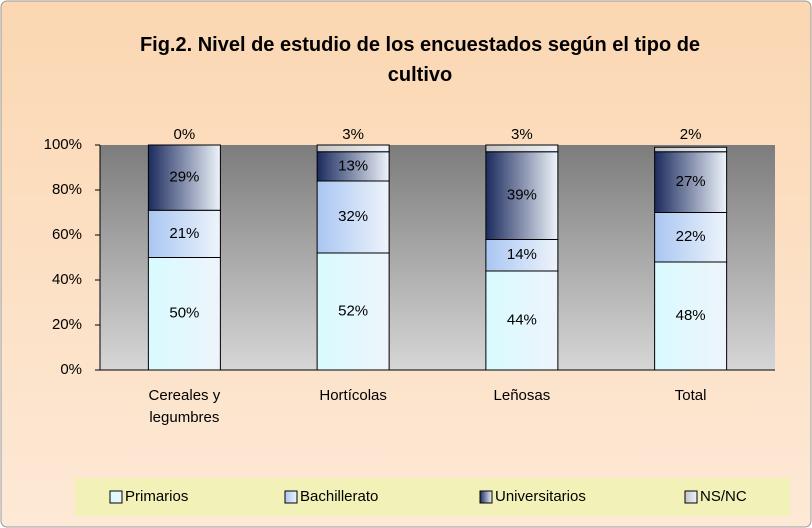 Image resolution: width=812 pixels, height=528 pixels. What do you see at coordinates (67, 234) in the screenshot?
I see `y-tick-label: 60%` at bounding box center [67, 234].